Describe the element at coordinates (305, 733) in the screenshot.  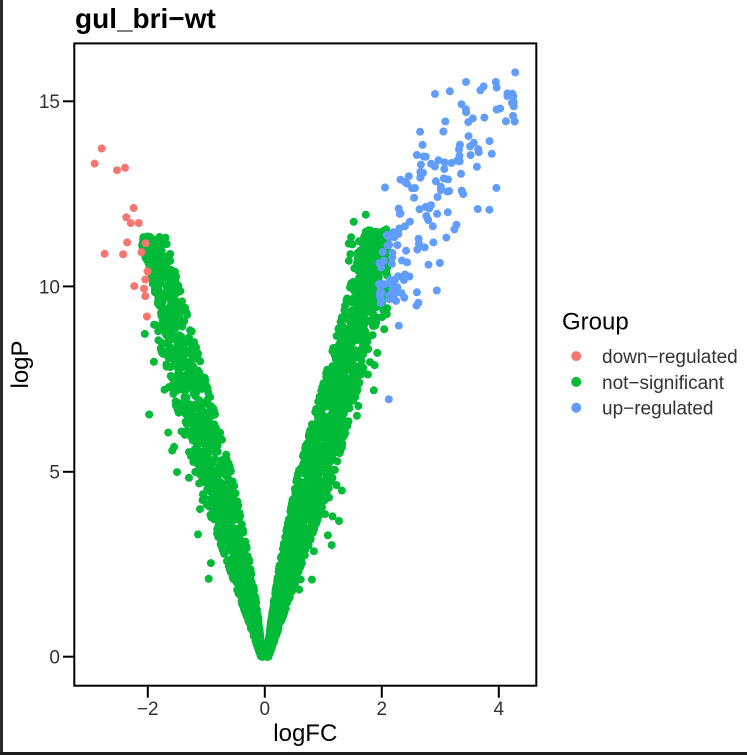
I see `svg-text: logFC` at that location.